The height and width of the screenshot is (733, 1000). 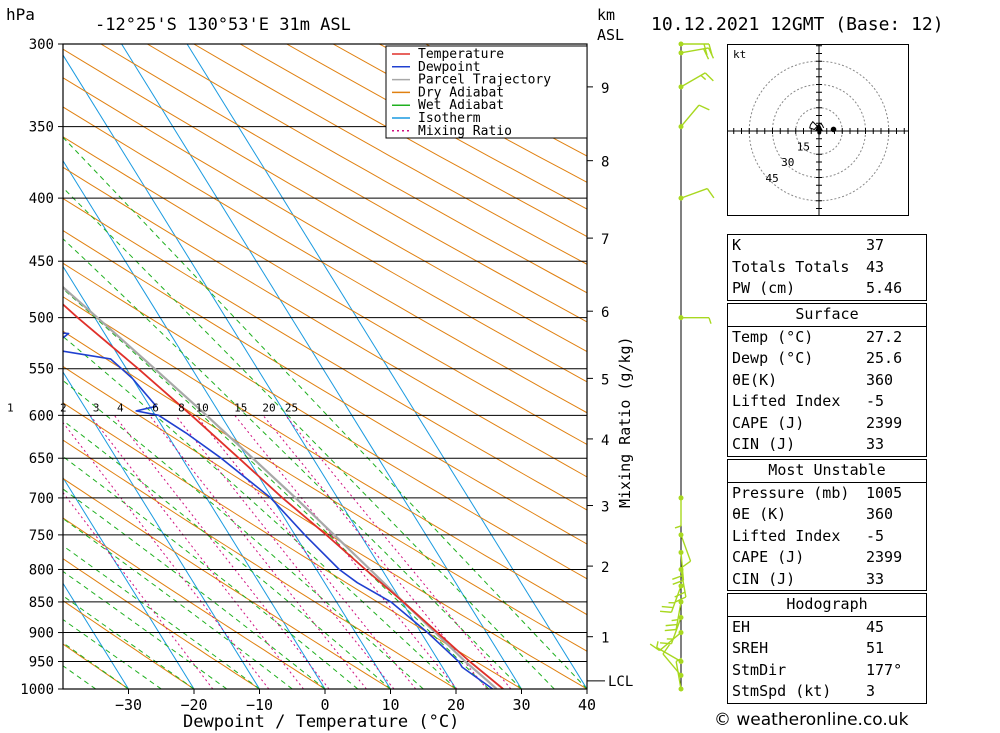 I want to click on mu-row: Lifted Index -5, so click(x=827, y=537).